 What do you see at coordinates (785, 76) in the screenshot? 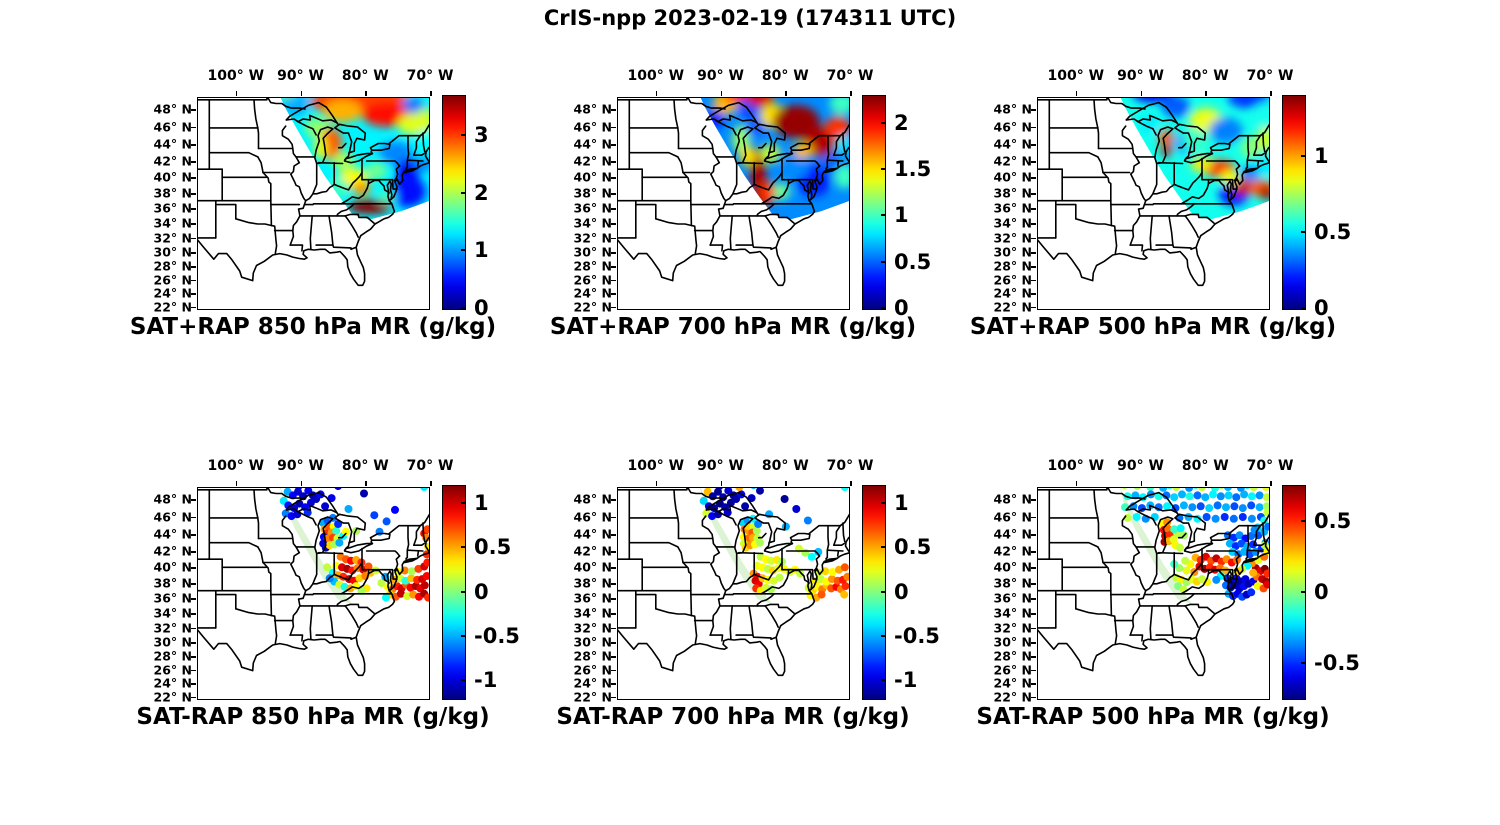
I see `lon-tick-label: 80° W` at bounding box center [785, 76].